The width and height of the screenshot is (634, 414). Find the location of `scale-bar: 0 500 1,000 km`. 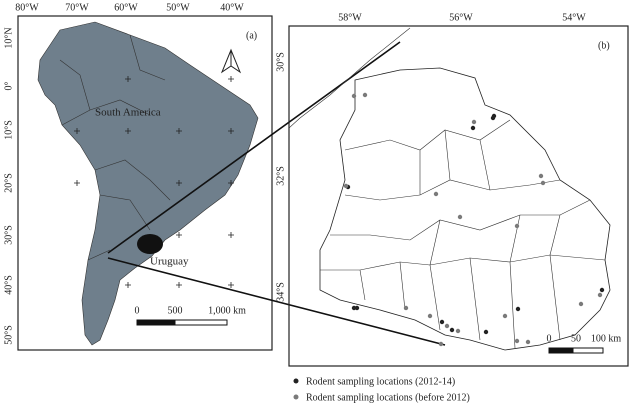

scale-bar: 0 500 1,000 km is located at coordinates (190, 315).